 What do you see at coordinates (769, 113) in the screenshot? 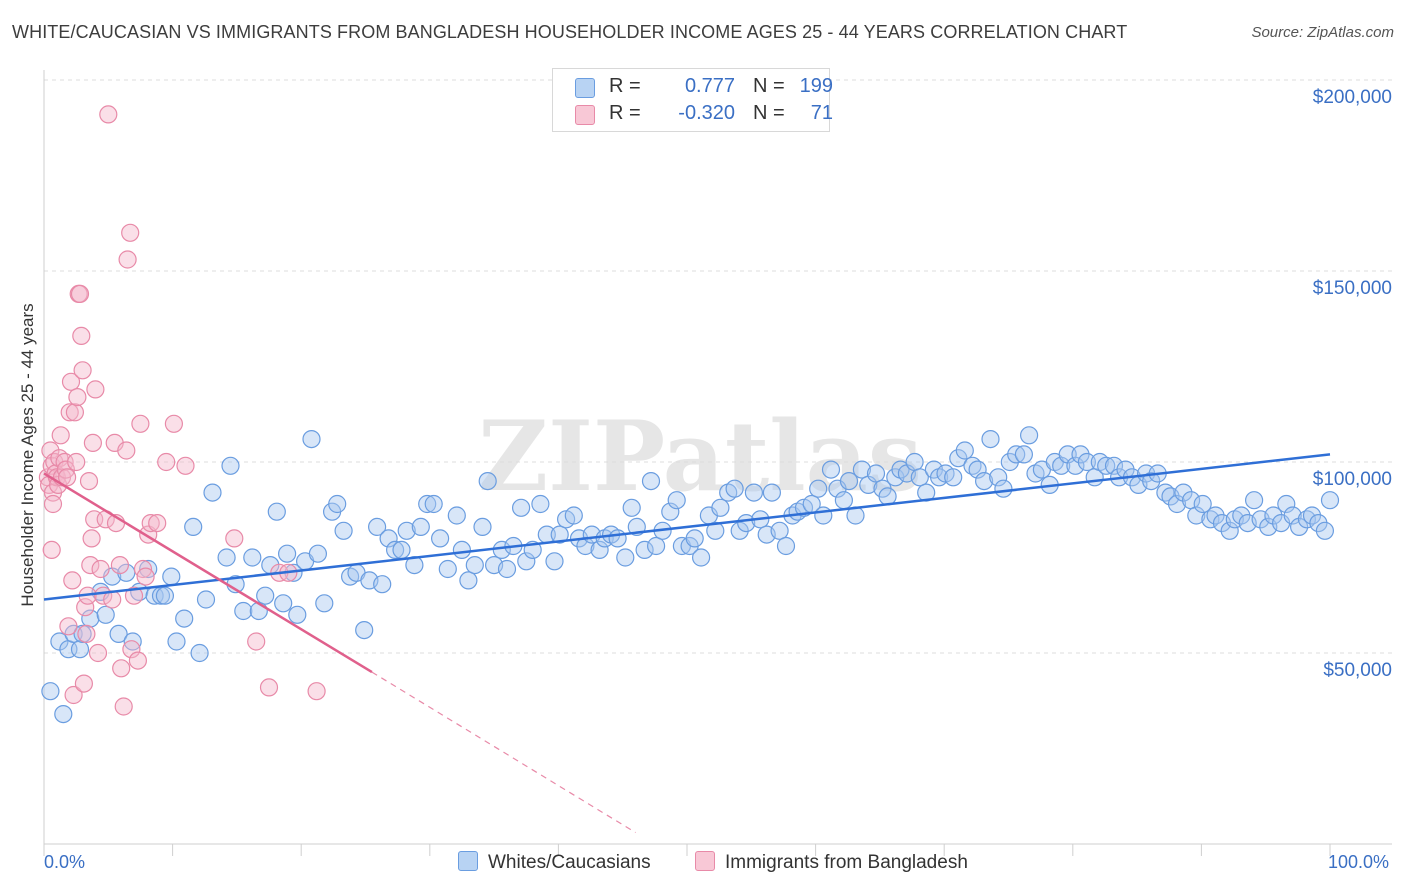
I see `legend-n-label: N =` at bounding box center [769, 113].